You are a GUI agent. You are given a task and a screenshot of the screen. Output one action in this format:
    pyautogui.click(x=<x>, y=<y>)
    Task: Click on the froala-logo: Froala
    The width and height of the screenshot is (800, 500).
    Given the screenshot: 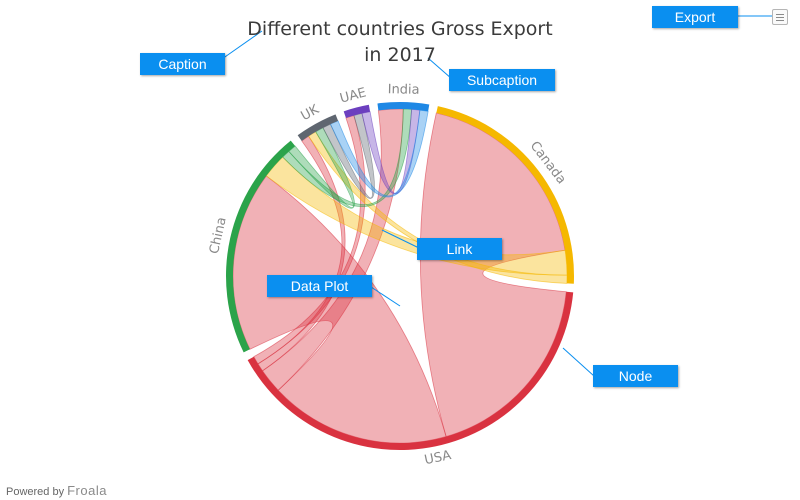 What is the action you would take?
    pyautogui.click(x=87, y=490)
    